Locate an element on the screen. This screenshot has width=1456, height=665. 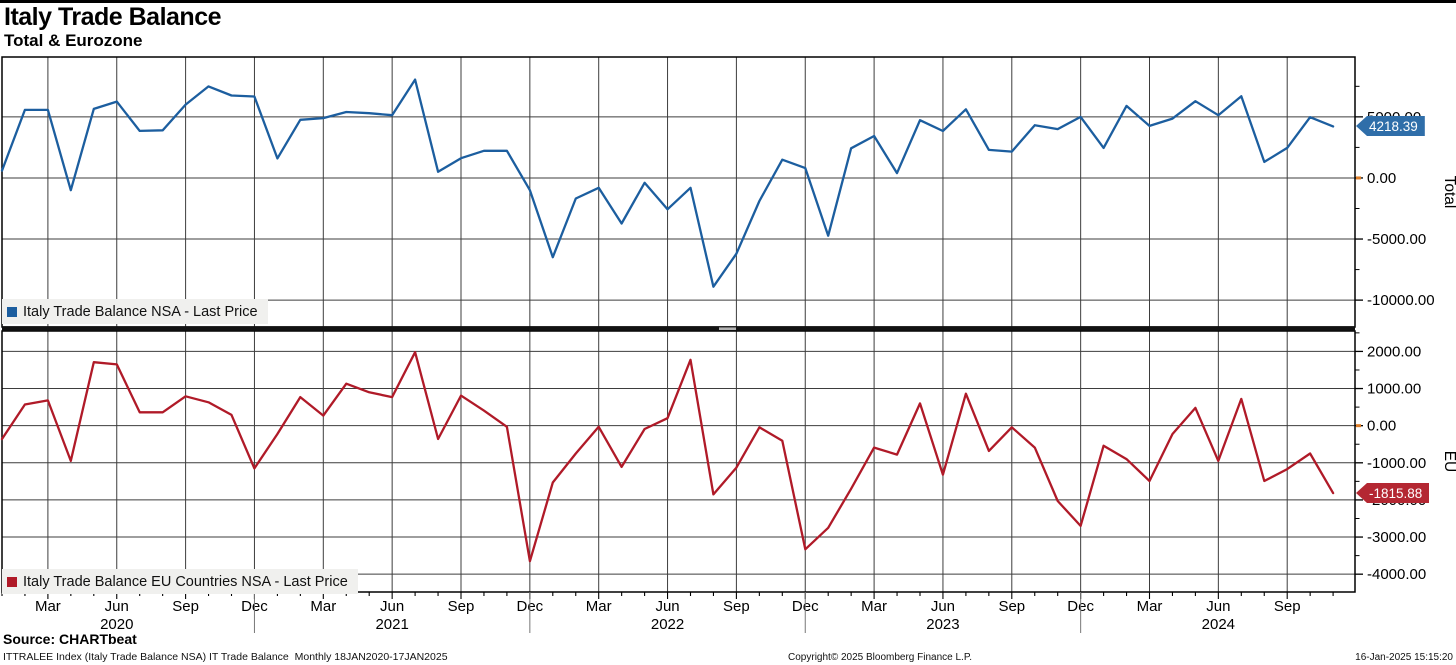
total-last-price: 4218.39 is located at coordinates (1393, 126).